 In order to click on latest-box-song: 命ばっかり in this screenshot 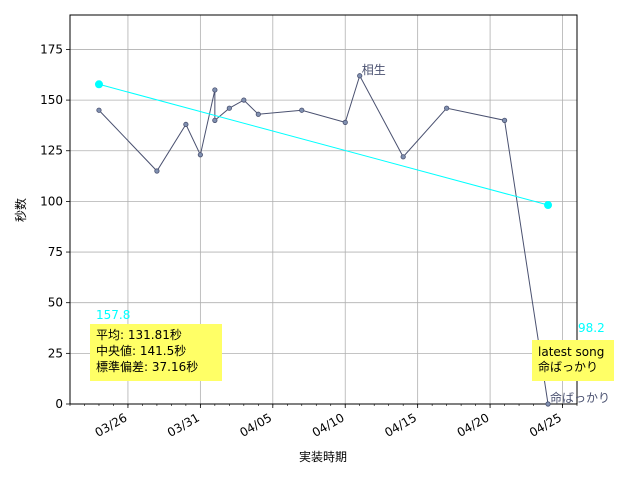, I will do `click(568, 366)`.